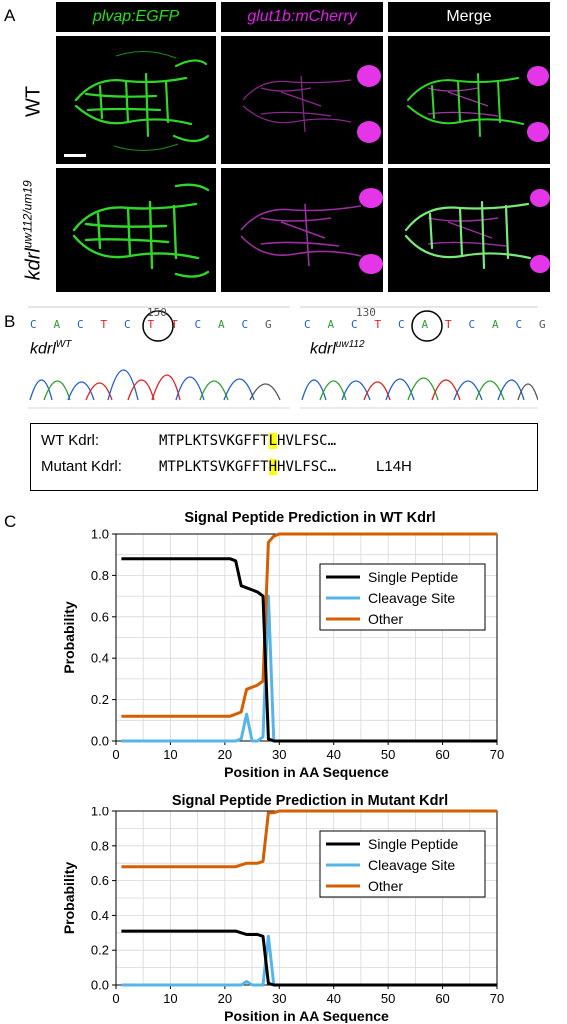 This screenshot has width=567, height=1024. Describe the element at coordinates (214, 467) in the screenshot. I see `mutant-protein-seq-pre: MTPLKTSVKGFFT` at that location.